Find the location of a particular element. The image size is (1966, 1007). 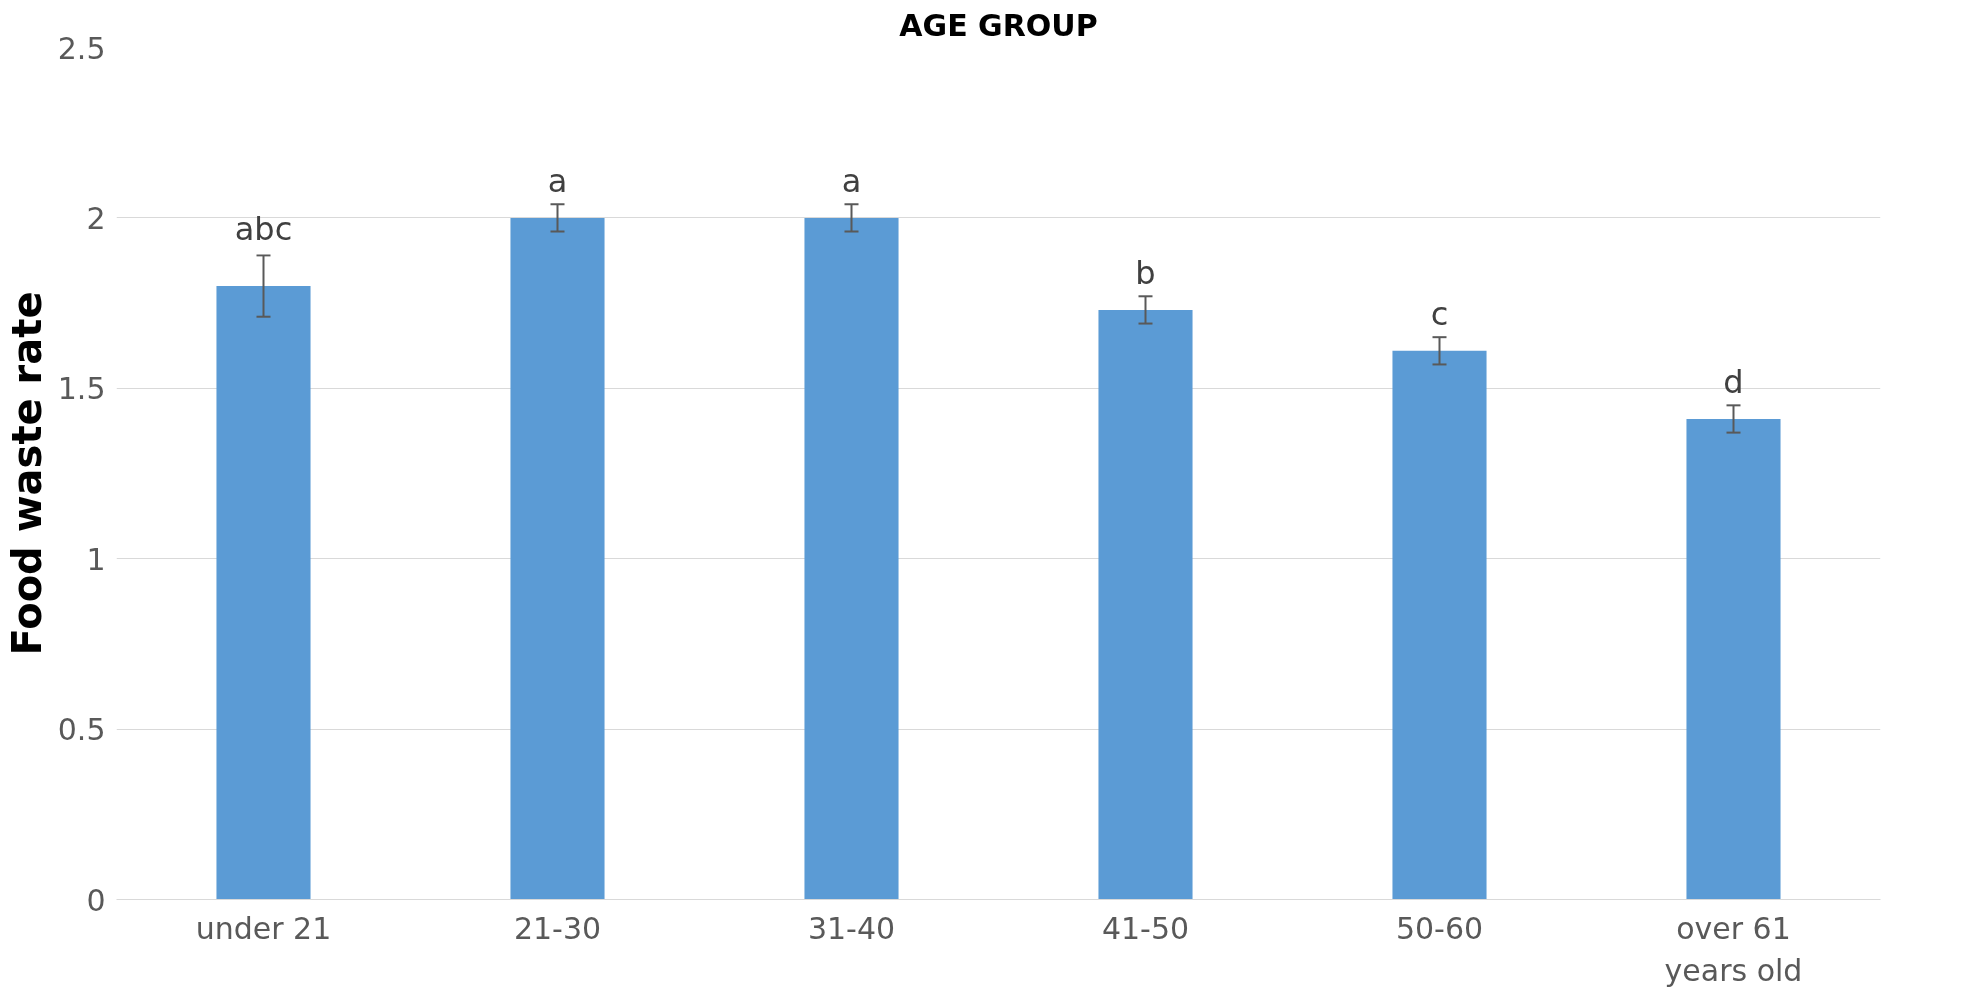

y-tick-label: 0.5 is located at coordinates (81, 730).